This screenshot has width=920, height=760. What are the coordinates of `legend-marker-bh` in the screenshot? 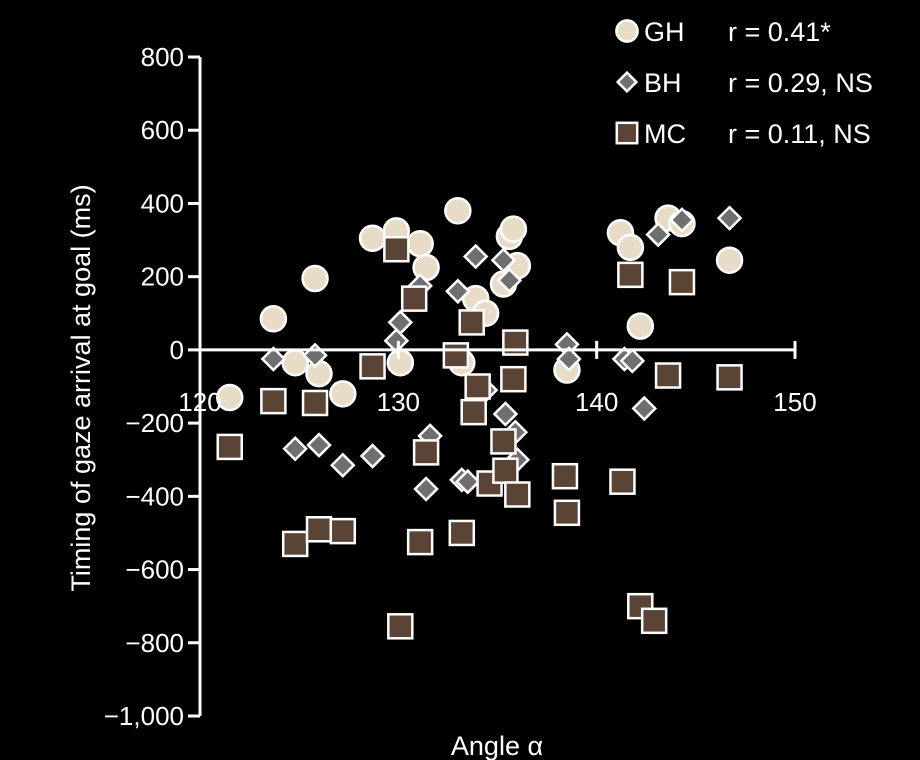 It's located at (627, 82).